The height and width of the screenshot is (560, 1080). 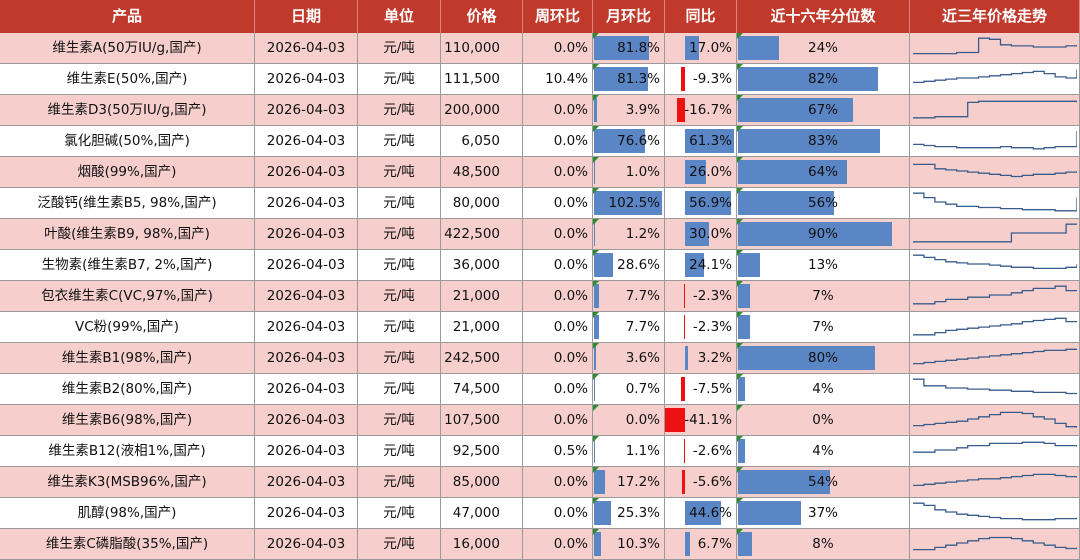 What do you see at coordinates (482, 16) in the screenshot?
I see `header-price: 价格` at bounding box center [482, 16].